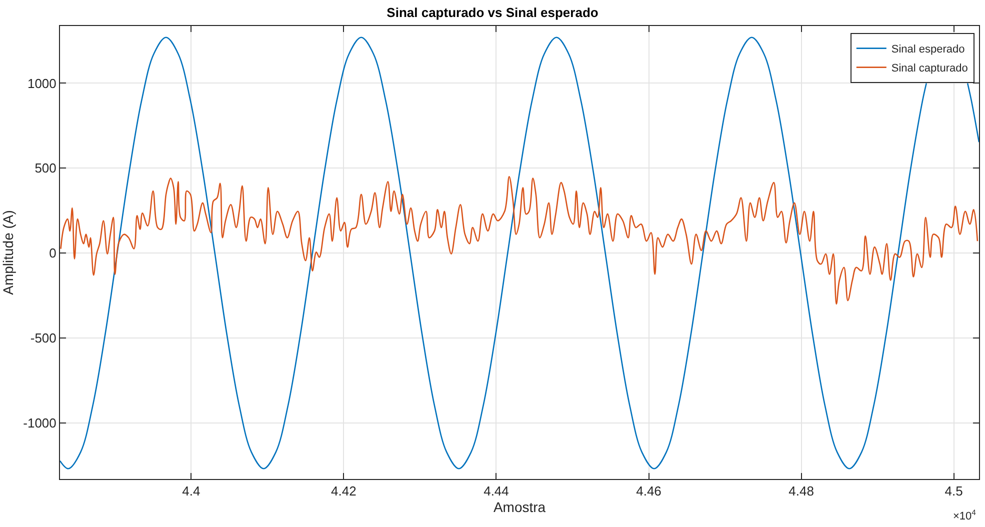 This screenshot has width=985, height=527. I want to click on legend-label: Sinal esperado, so click(928, 50).